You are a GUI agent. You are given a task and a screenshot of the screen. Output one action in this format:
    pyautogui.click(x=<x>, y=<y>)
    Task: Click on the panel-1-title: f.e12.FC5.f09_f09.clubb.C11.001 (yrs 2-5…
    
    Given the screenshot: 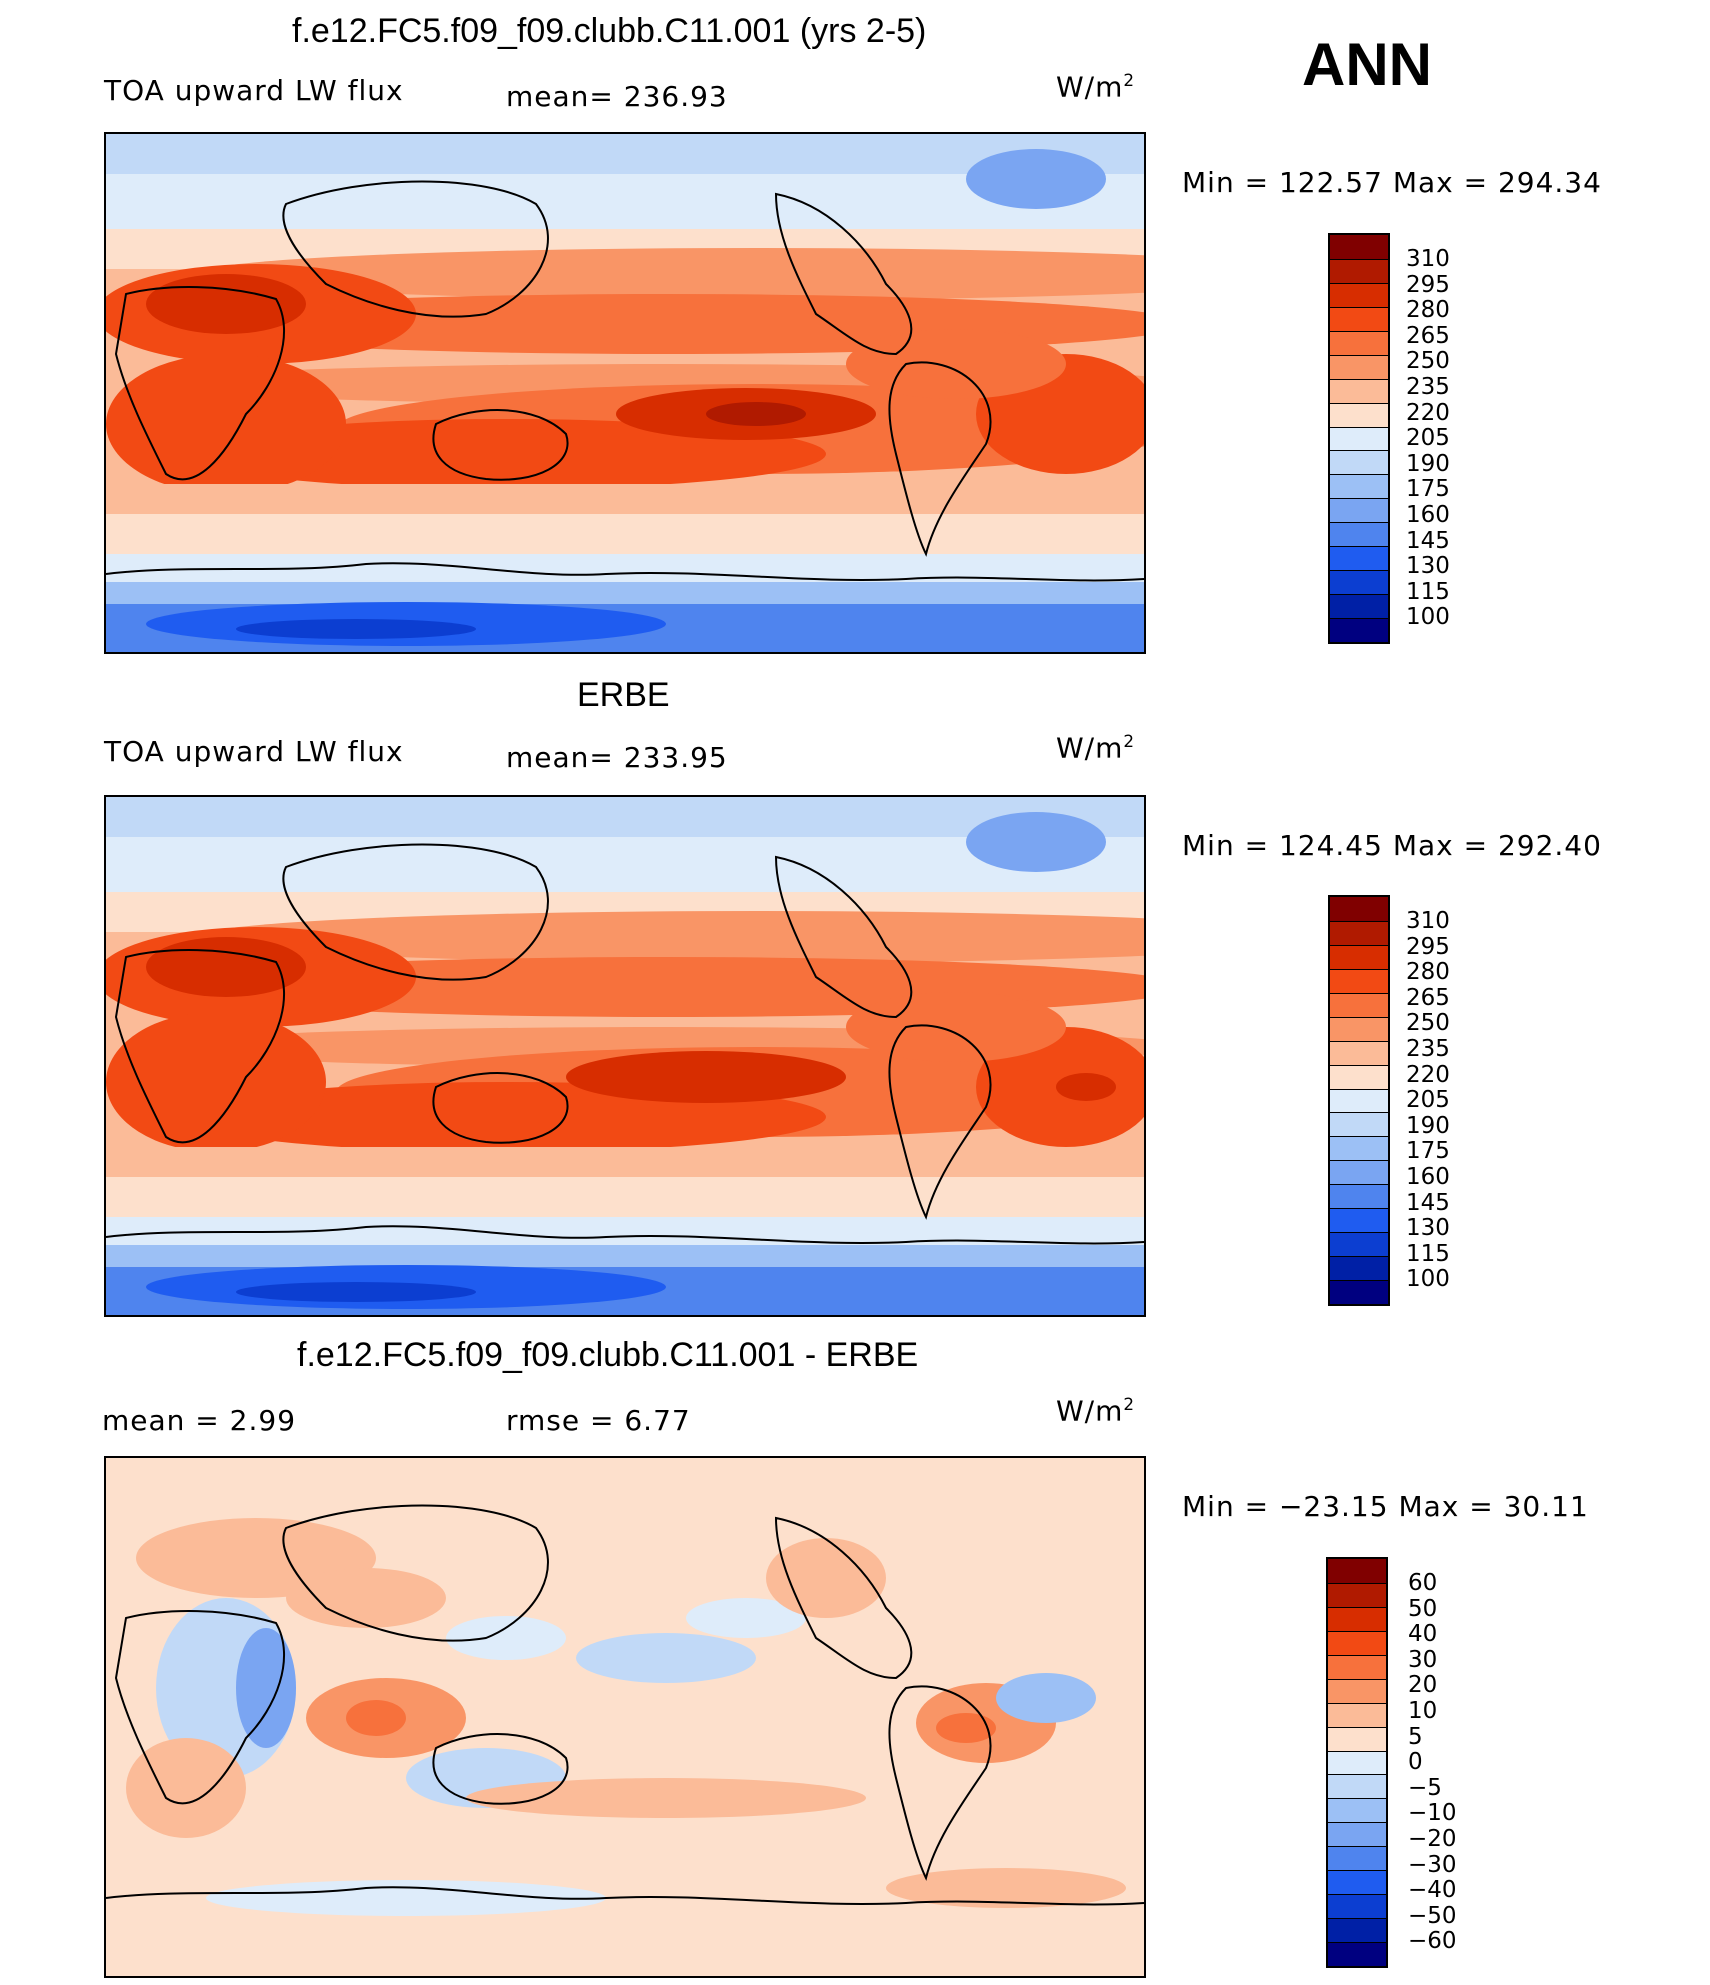 What is the action you would take?
    pyautogui.click(x=609, y=31)
    